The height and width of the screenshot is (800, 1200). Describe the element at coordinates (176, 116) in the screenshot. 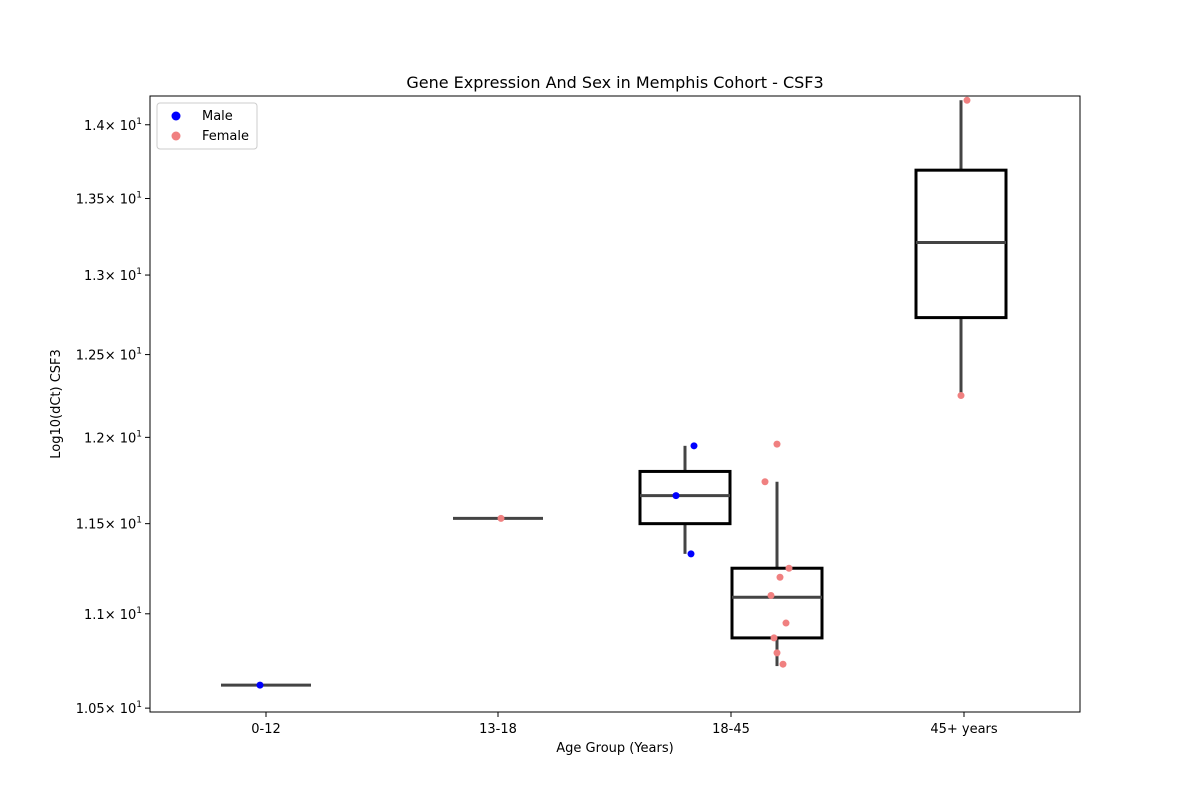

I see `legend-marker-male` at that location.